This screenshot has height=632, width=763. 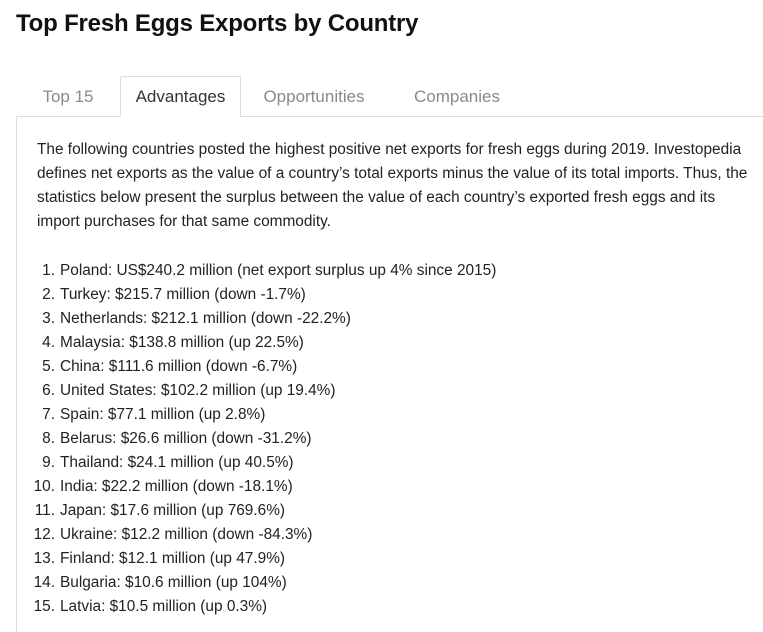 What do you see at coordinates (176, 486) in the screenshot?
I see `list-item-text: India: $22.2 million (down -18.1%)` at bounding box center [176, 486].